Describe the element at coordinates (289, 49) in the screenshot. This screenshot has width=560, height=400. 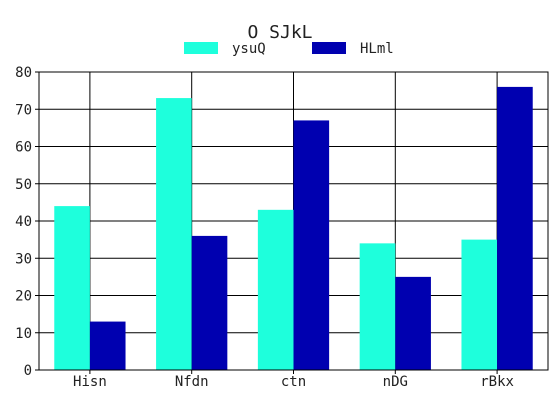
I see `legend: ysuQ HLml` at that location.